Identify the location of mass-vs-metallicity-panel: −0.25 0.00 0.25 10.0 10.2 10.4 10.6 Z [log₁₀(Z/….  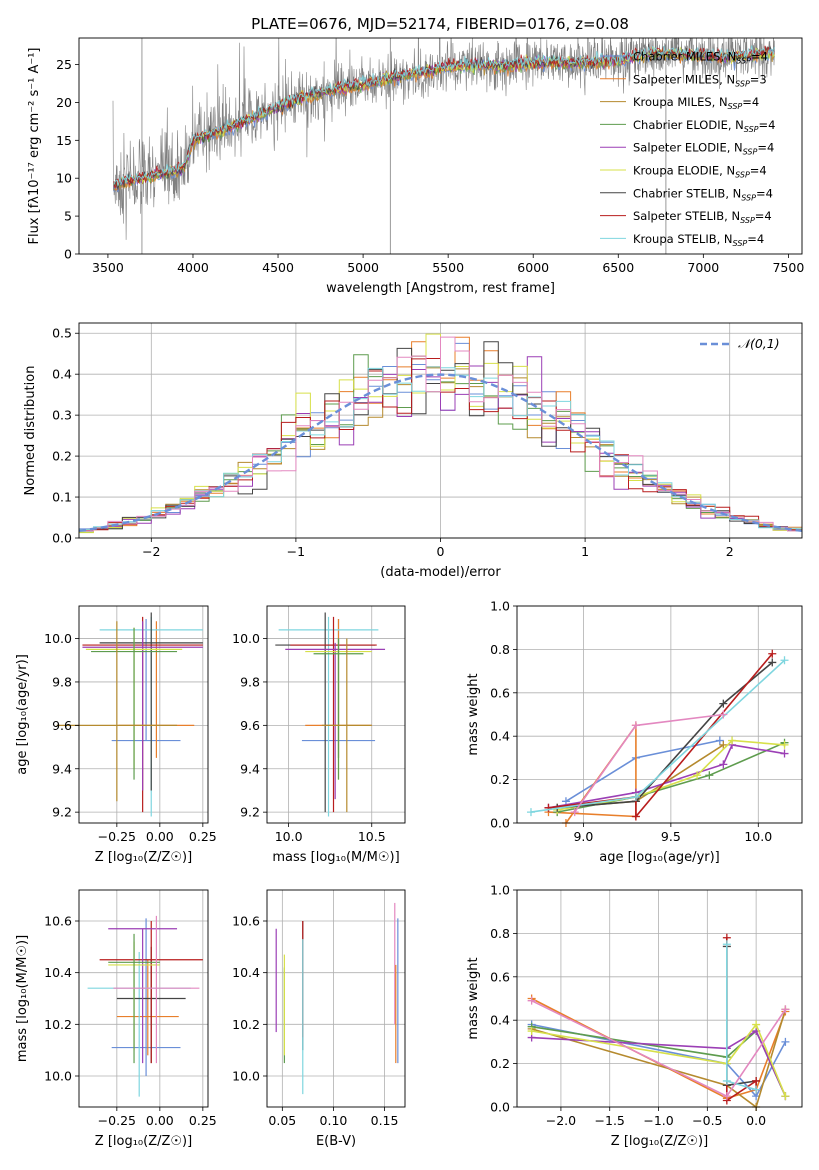
(116, 1019).